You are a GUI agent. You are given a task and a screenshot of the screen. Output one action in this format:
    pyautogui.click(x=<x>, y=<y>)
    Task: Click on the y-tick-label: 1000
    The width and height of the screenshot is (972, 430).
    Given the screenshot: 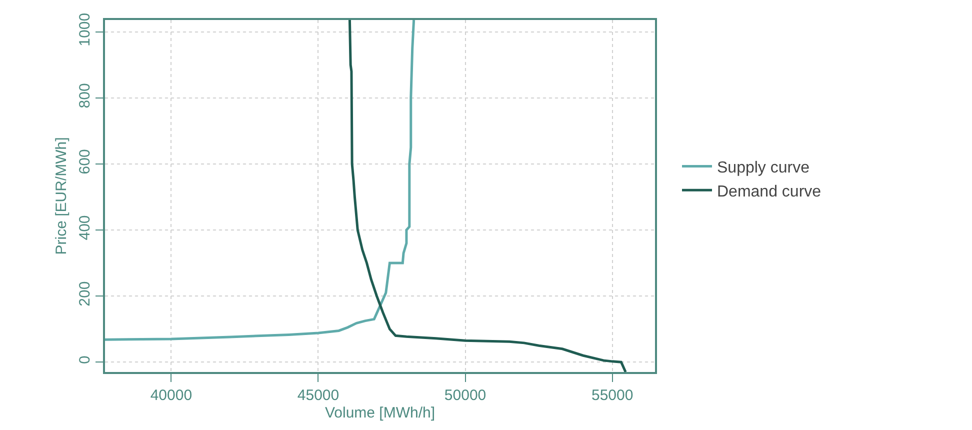 What is the action you would take?
    pyautogui.click(x=85, y=29)
    